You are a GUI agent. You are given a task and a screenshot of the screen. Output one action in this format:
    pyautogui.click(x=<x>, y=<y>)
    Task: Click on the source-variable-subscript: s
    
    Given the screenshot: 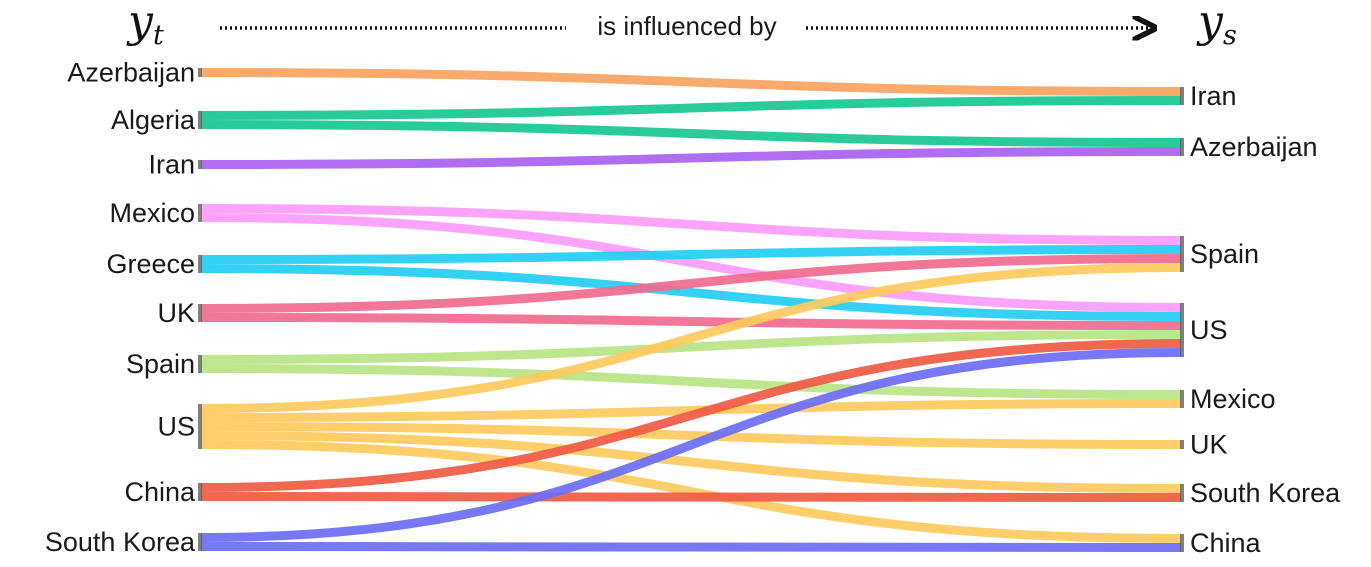 What is the action you would take?
    pyautogui.click(x=1230, y=35)
    